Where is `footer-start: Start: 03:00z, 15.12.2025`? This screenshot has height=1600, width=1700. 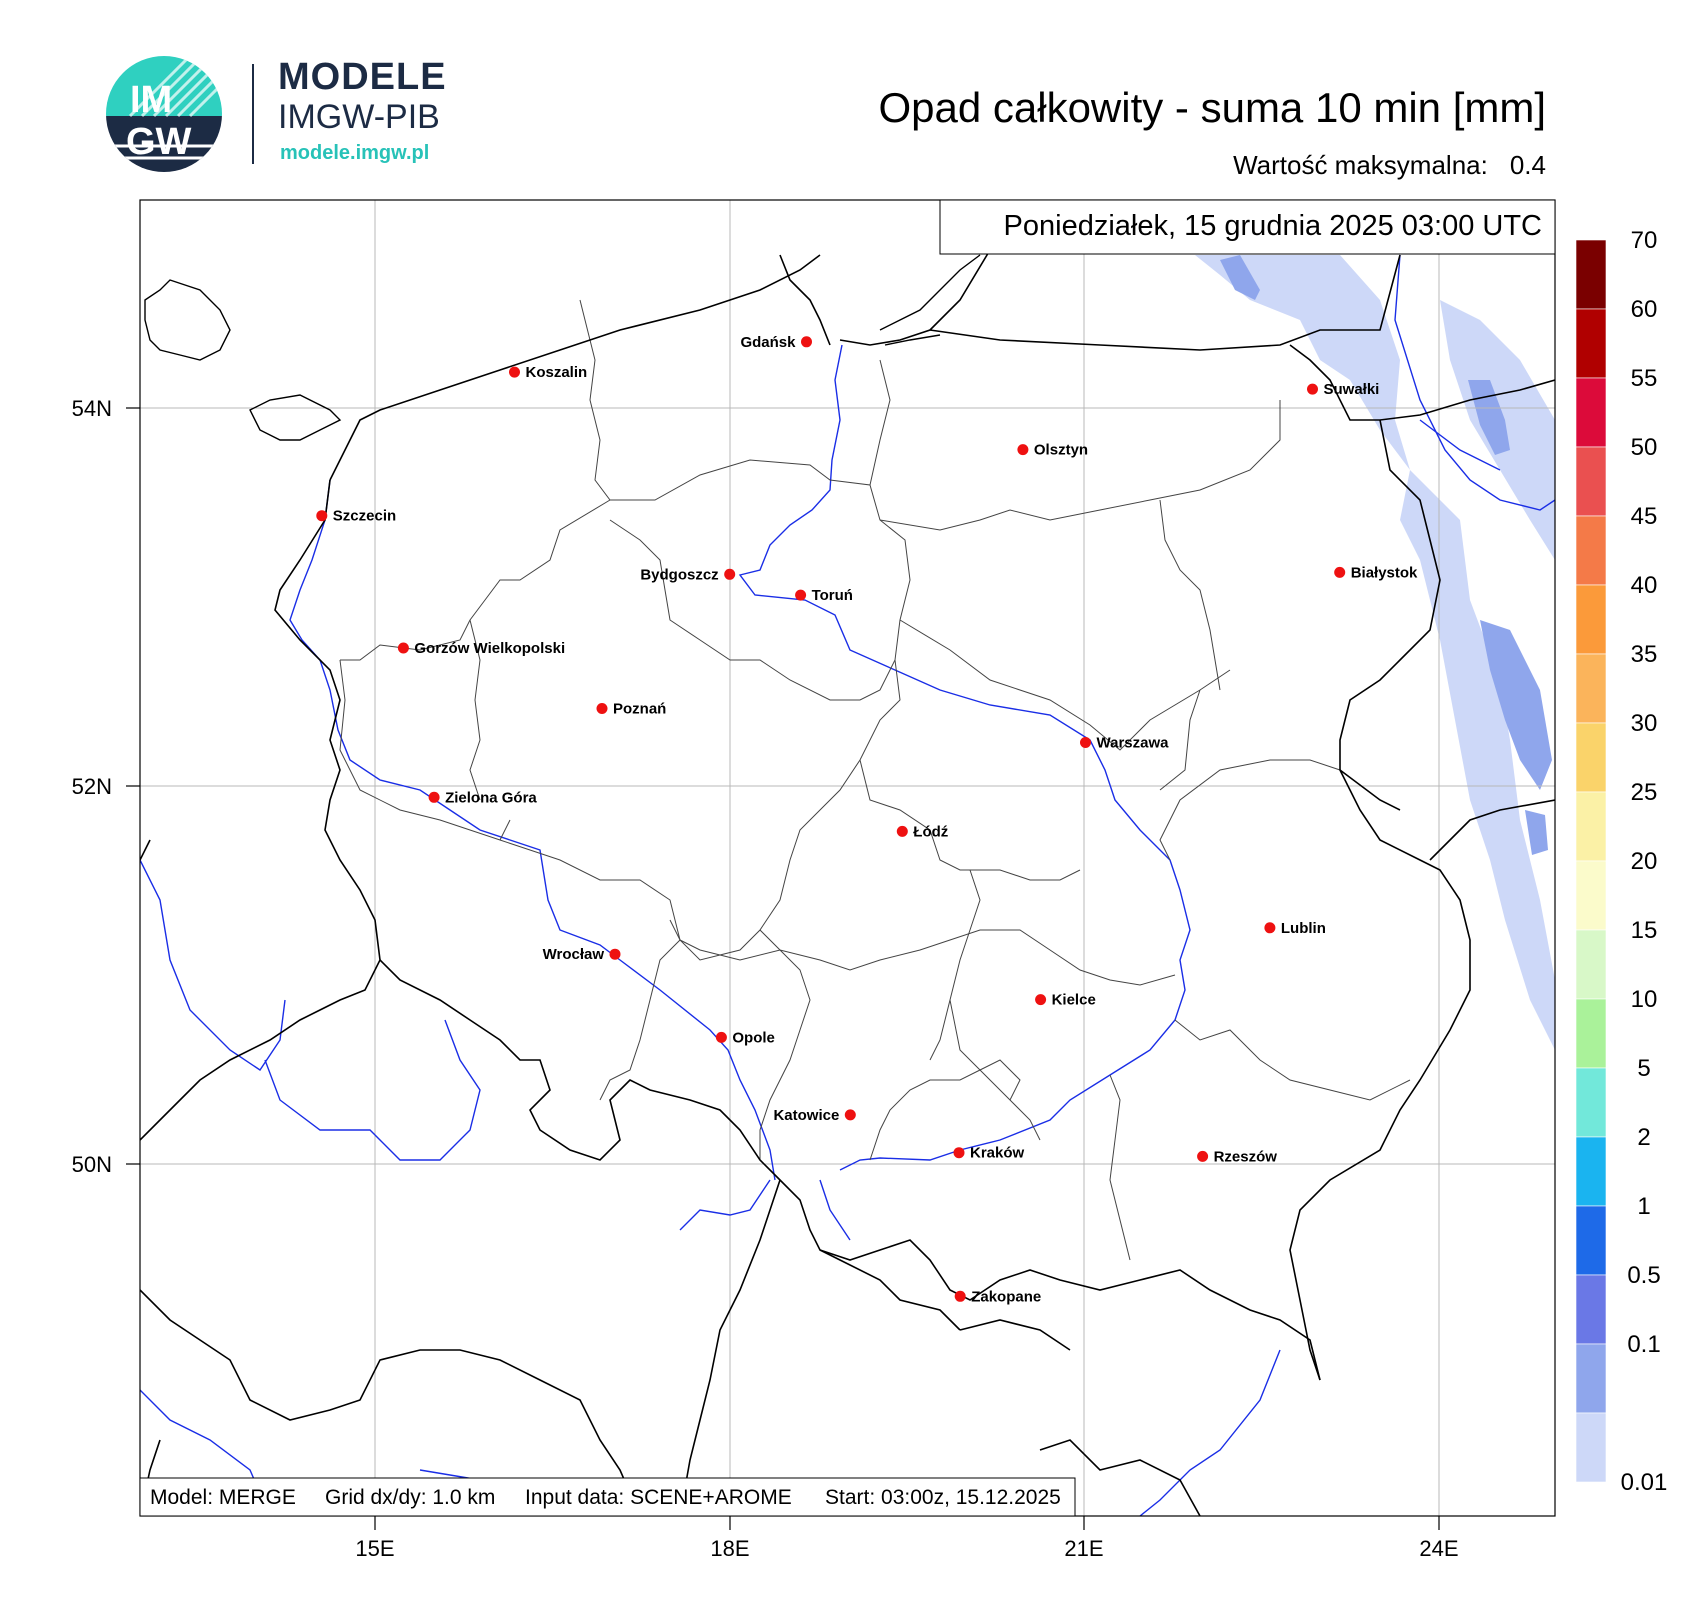
footer-start: Start: 03:00z, 15.12.2025 is located at coordinates (943, 1497).